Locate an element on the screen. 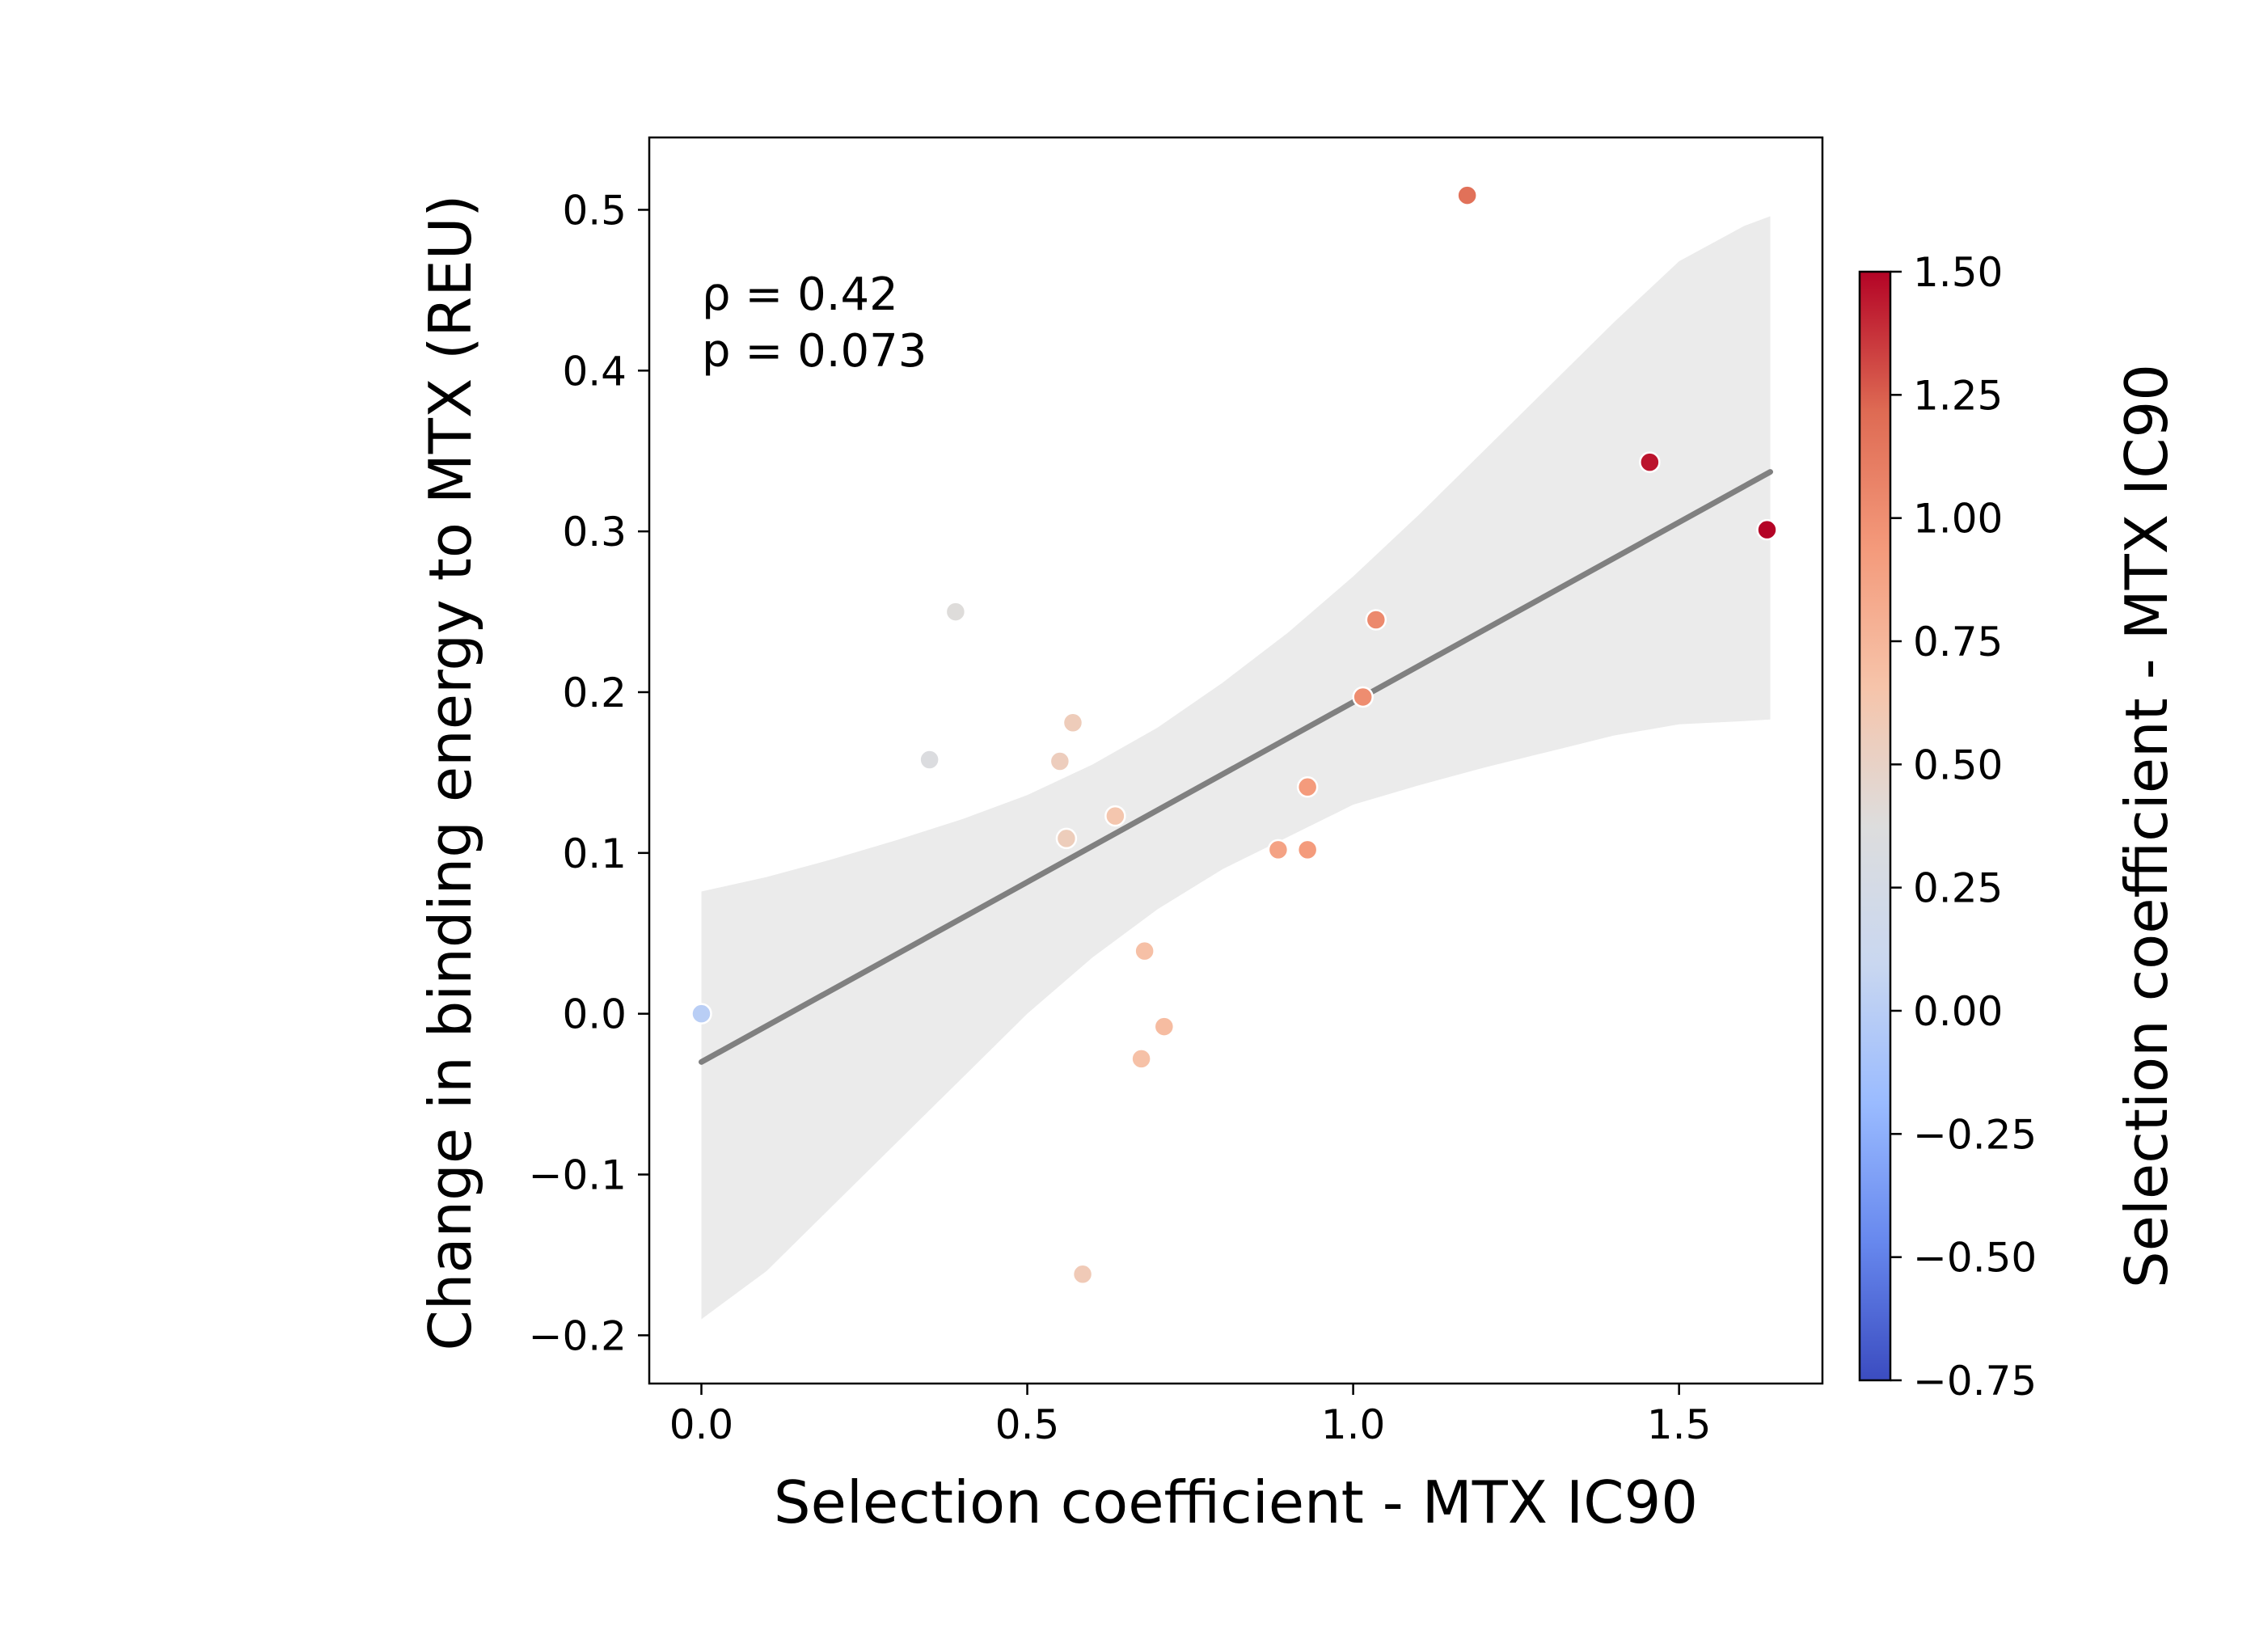 This screenshot has height=1652, width=2255. colorbar-tick-label: 1.00 is located at coordinates (1958, 519).